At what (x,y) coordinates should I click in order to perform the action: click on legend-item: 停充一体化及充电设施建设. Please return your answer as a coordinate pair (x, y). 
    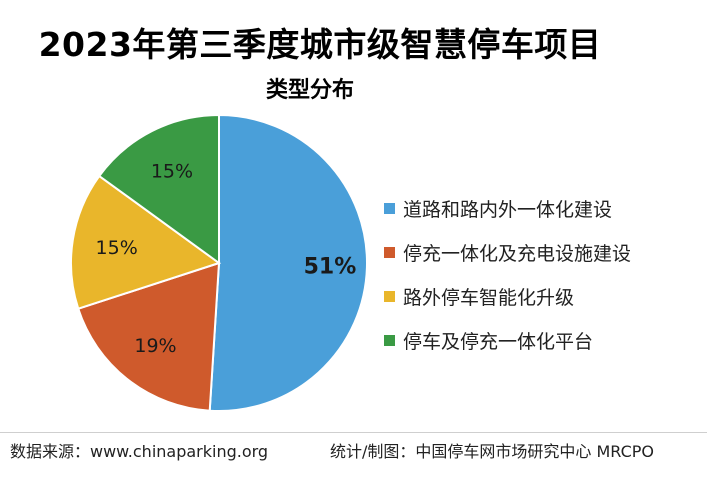
    Looking at the image, I should click on (507, 252).